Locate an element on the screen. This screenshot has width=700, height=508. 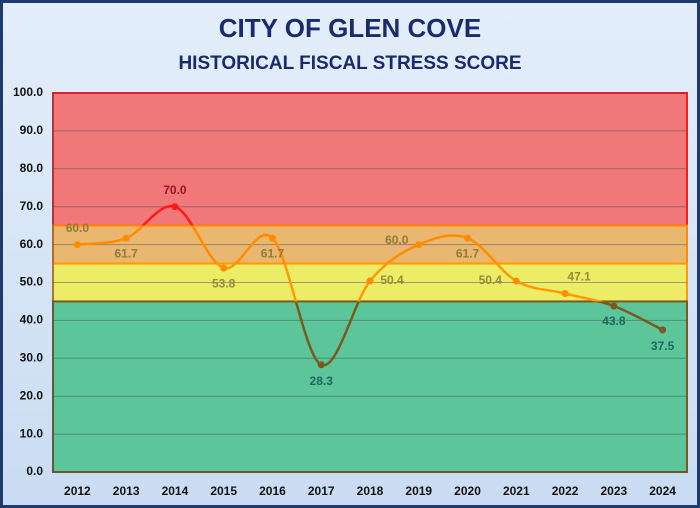
x-tick-label: 2023 is located at coordinates (613, 491).